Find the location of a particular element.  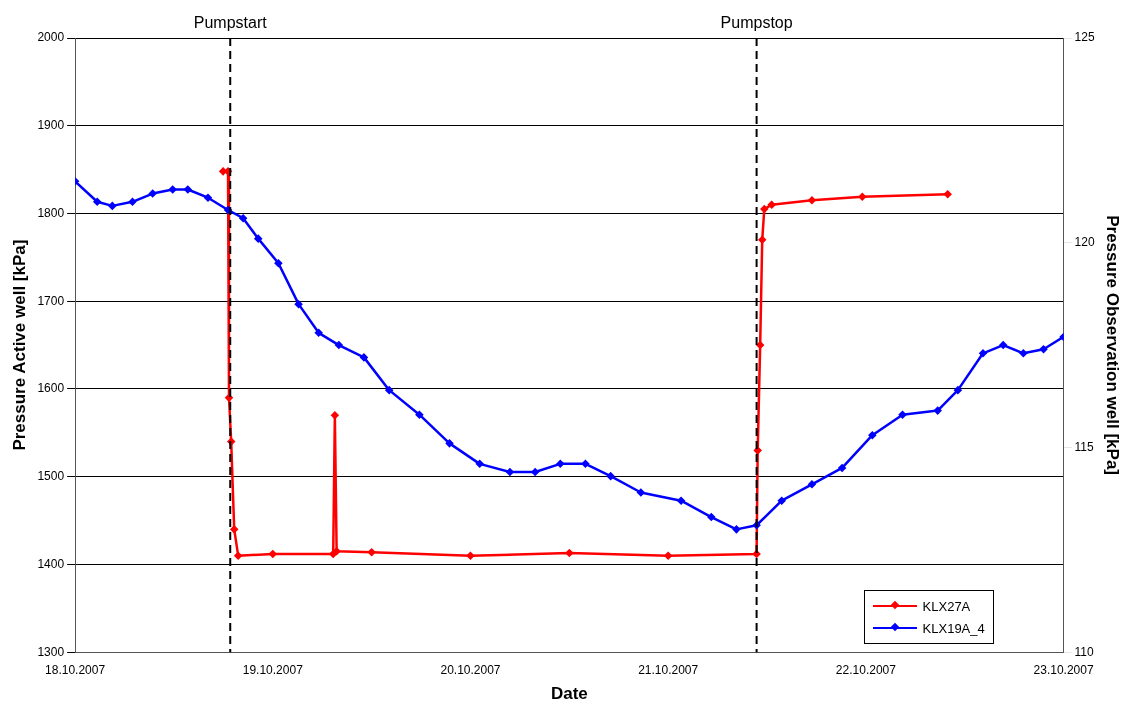

x-tick-label: 20.10.2007 is located at coordinates (470, 669).